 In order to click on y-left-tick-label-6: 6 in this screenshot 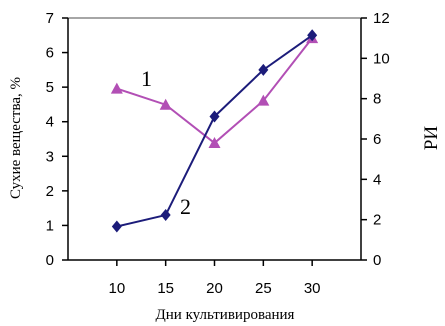, I will do `click(50, 53)`.